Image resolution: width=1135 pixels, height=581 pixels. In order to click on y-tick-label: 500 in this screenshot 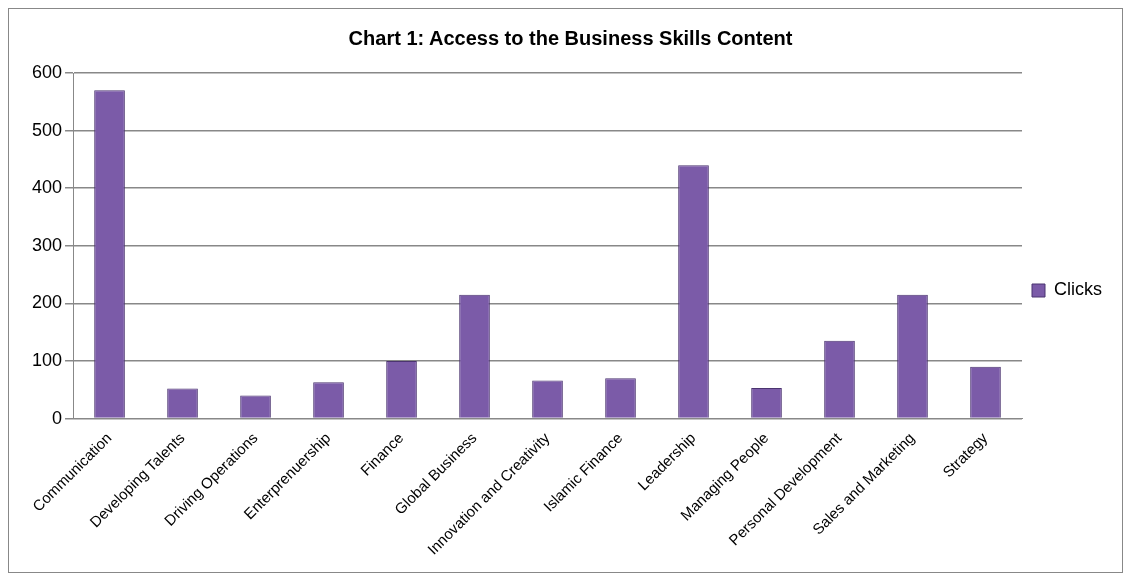, I will do `click(47, 129)`.